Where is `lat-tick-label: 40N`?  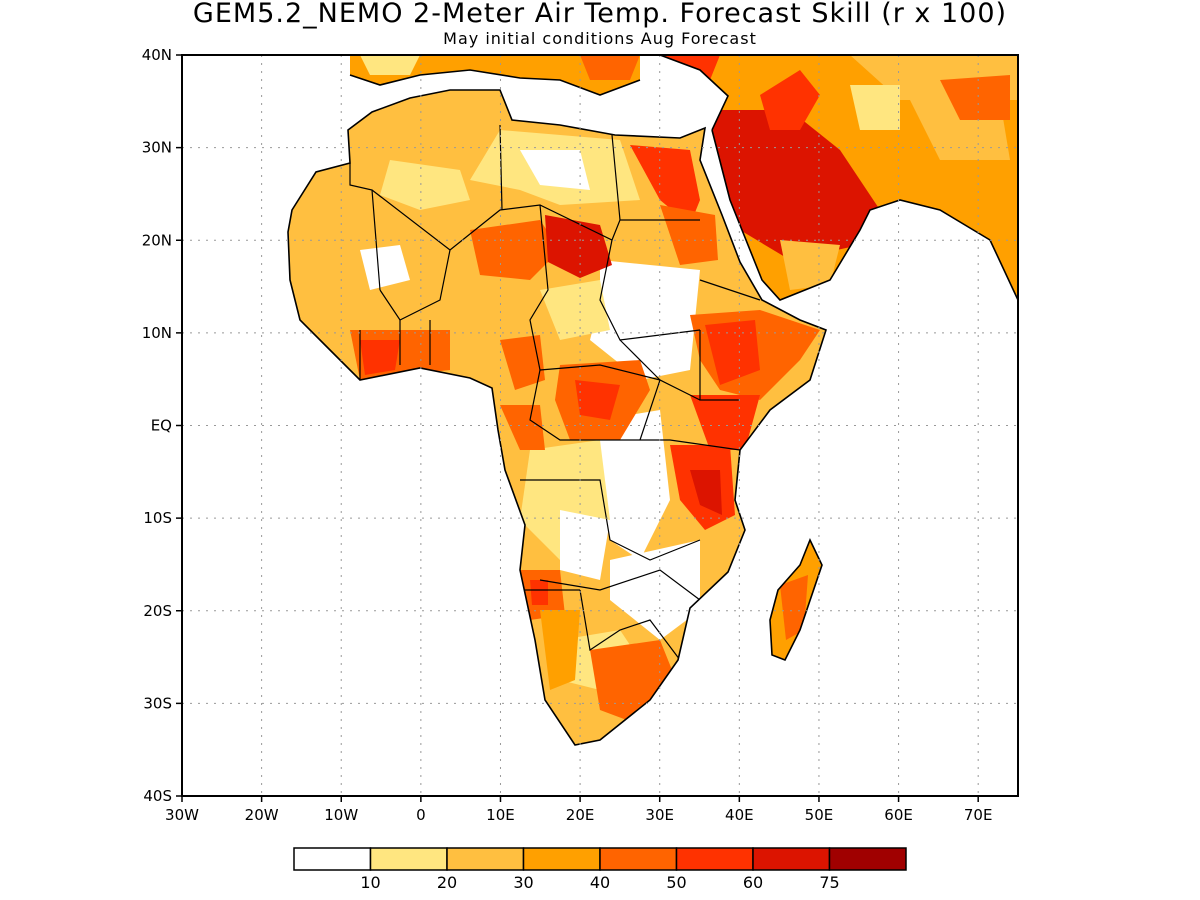
lat-tick-label: 40N is located at coordinates (157, 55).